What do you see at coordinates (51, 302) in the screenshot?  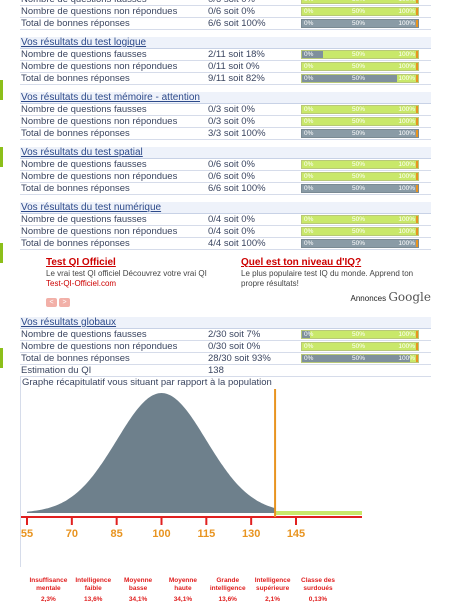 I see `ad-prev-button: <` at bounding box center [51, 302].